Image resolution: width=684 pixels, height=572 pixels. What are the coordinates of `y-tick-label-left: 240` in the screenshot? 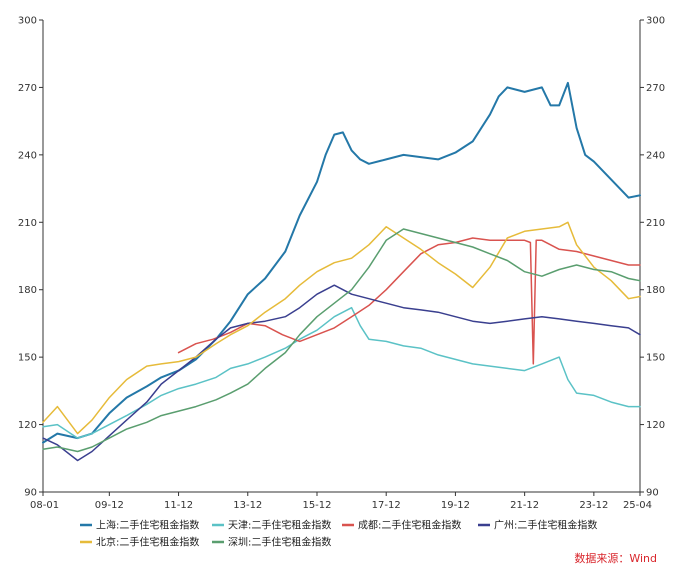 It's located at (27, 155).